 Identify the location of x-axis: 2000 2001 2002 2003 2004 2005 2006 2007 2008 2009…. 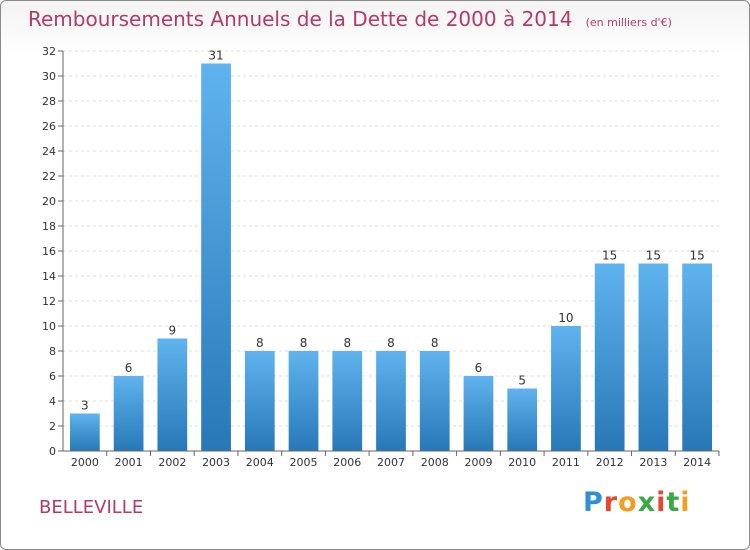
(389, 459).